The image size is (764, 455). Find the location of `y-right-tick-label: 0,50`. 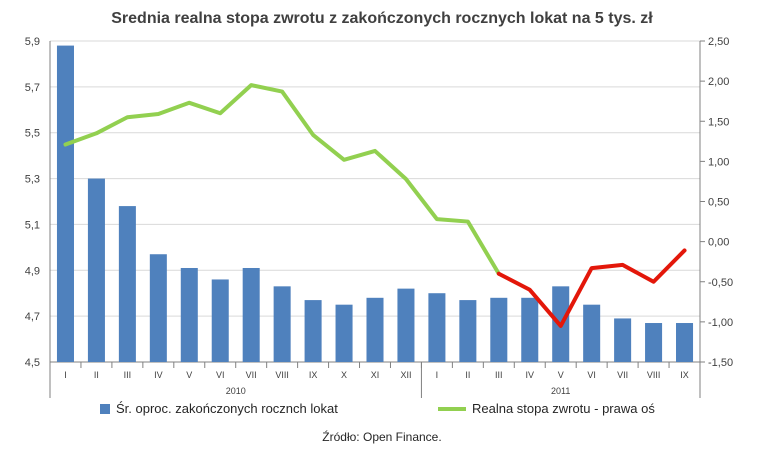

y-right-tick-label: 0,50 is located at coordinates (718, 203).